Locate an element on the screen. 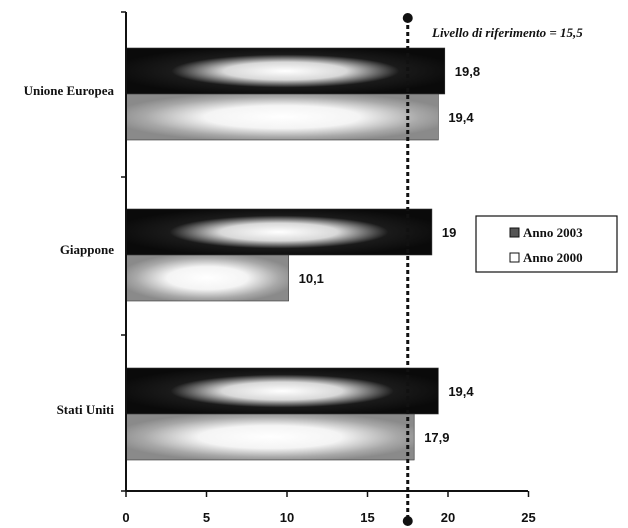 The height and width of the screenshot is (528, 628). legend-swatch-anno-2003 is located at coordinates (514, 232).